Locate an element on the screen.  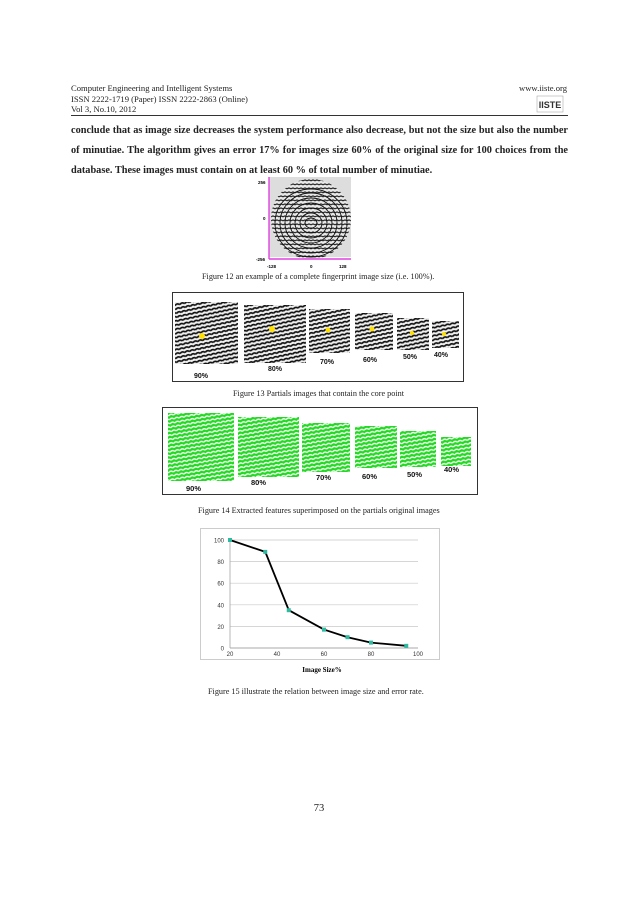
feature-label-80: 80% is located at coordinates (258, 482).